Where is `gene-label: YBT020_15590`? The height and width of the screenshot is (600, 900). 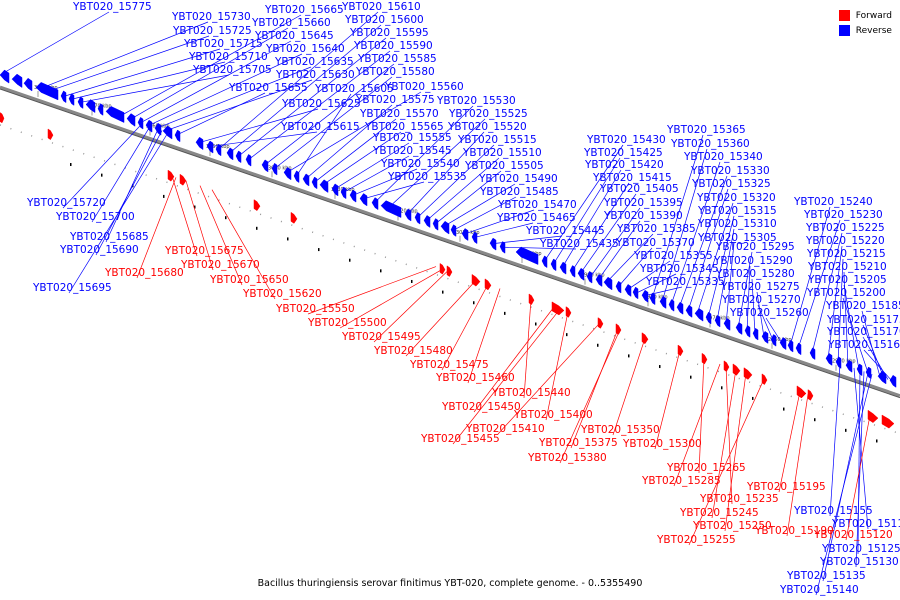 gene-label: YBT020_15590 is located at coordinates (393, 46).